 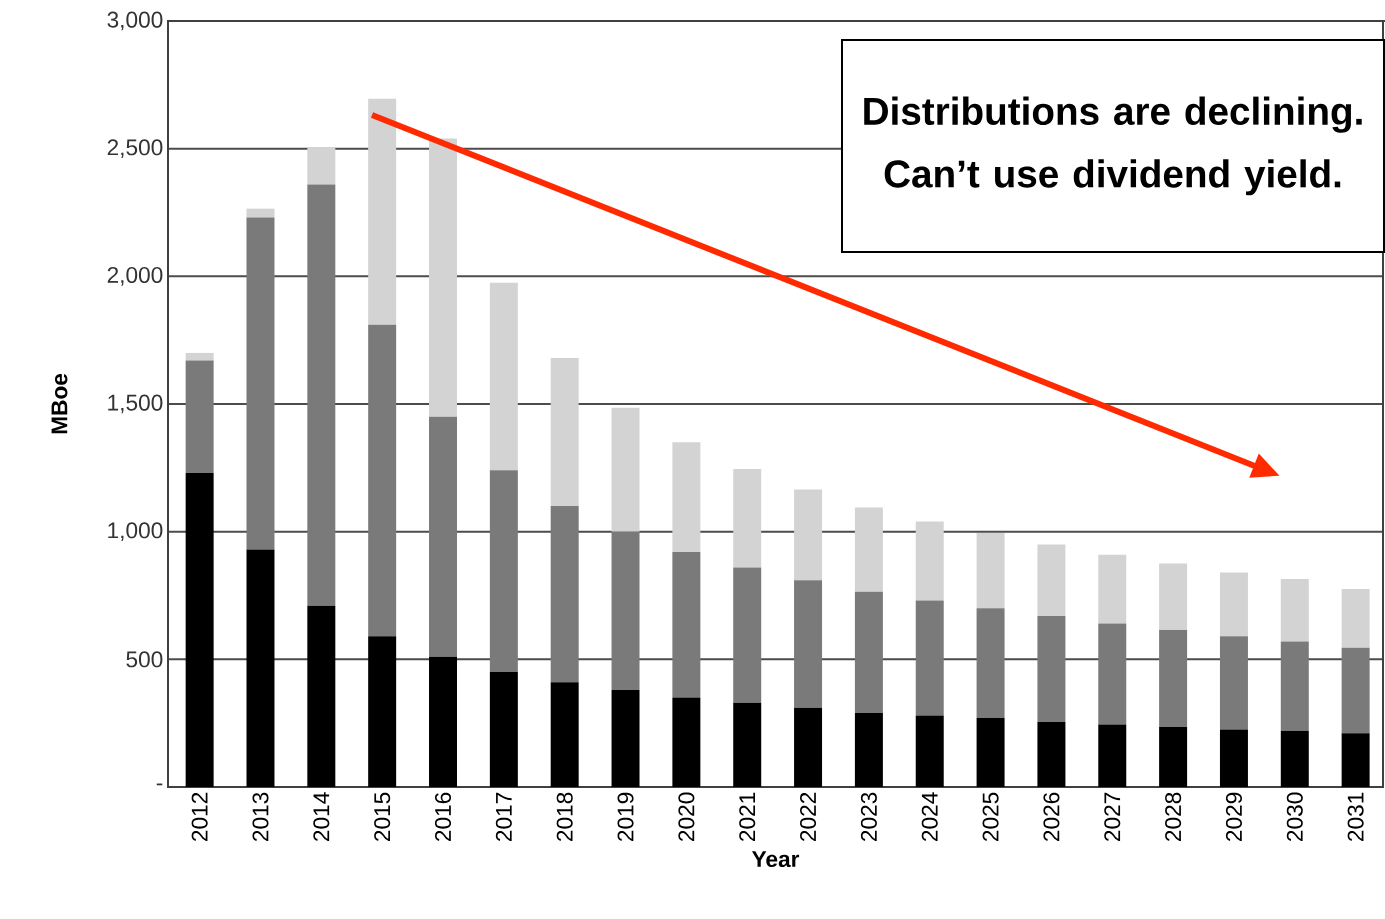 What do you see at coordinates (775, 859) in the screenshot?
I see `x-axis-title: Year` at bounding box center [775, 859].